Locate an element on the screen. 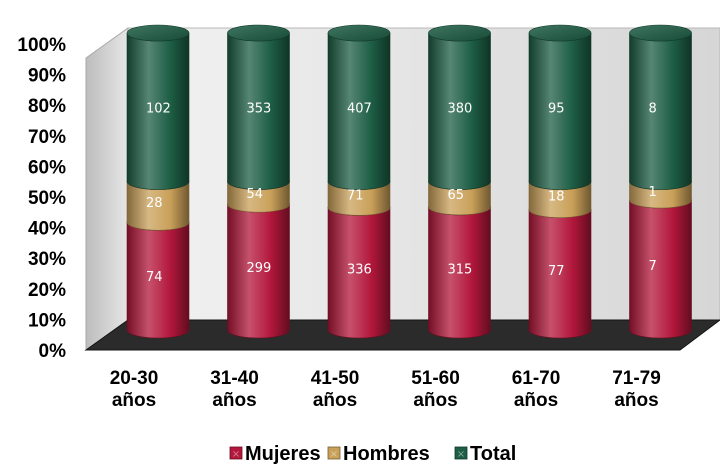 The width and height of the screenshot is (720, 468). data-label: 407 is located at coordinates (359, 108).